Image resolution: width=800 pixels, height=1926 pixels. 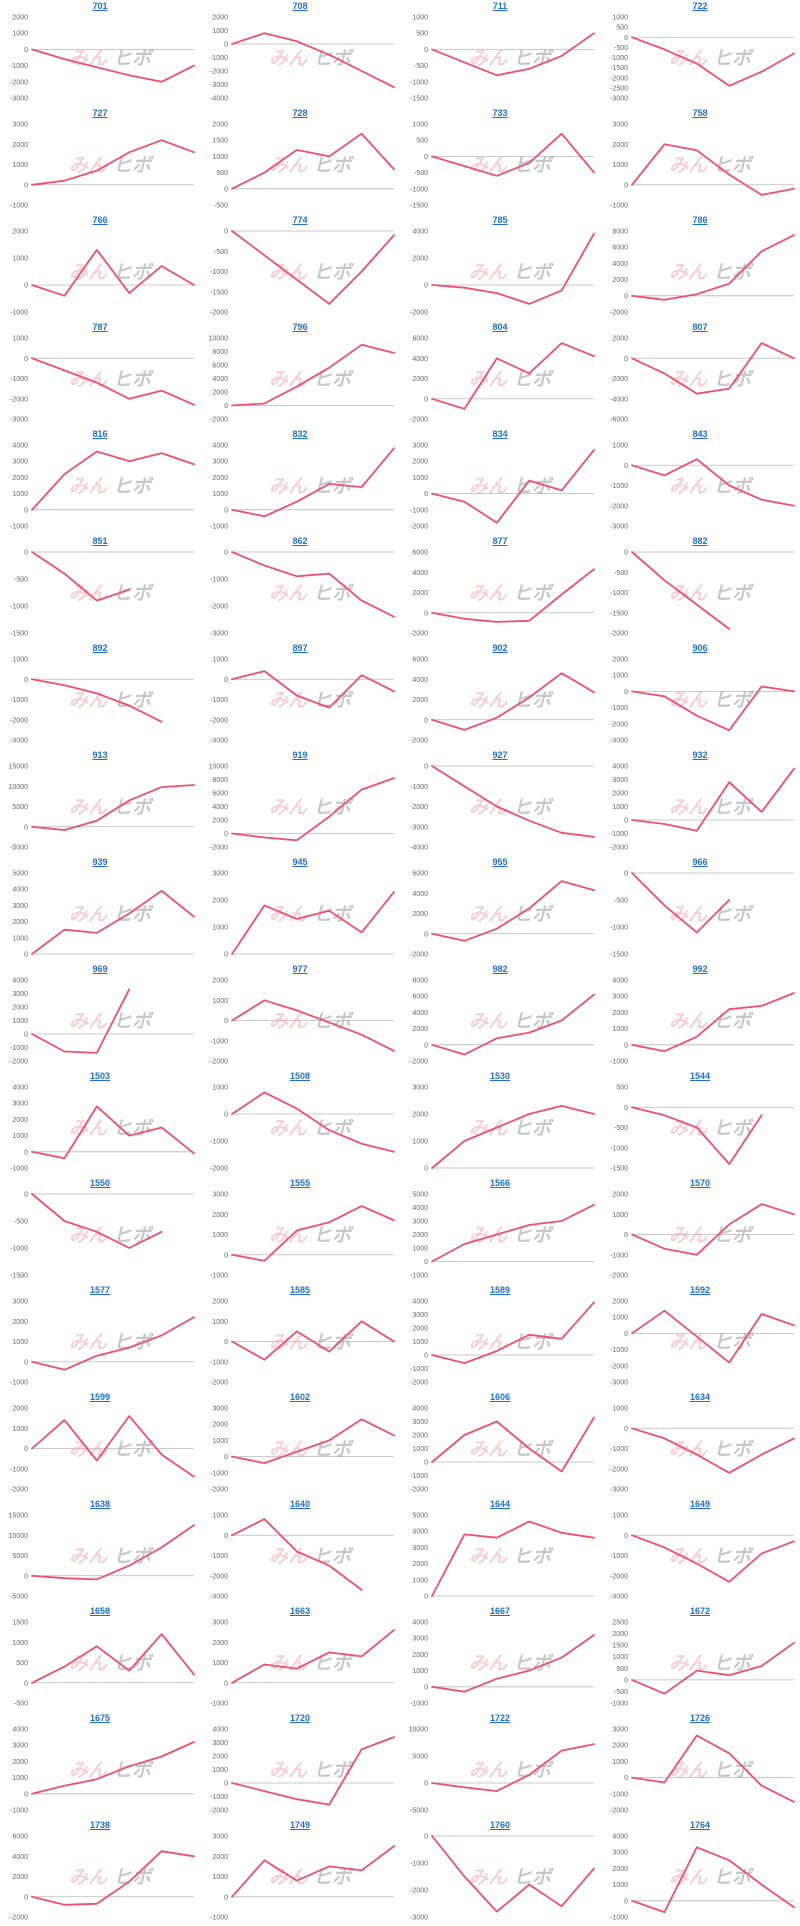 What do you see at coordinates (100, 1504) in the screenshot?
I see `chart-title-link: 1638` at bounding box center [100, 1504].